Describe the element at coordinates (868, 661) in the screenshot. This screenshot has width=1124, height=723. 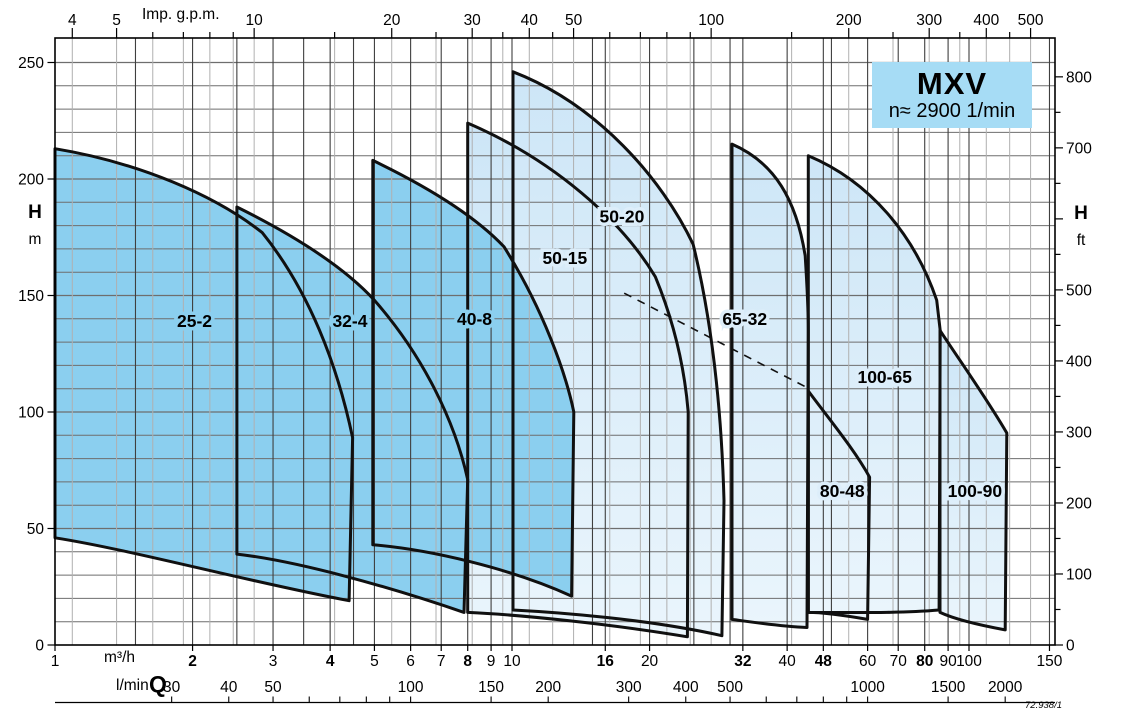
I see `bottom-tick-label-60: 60` at that location.